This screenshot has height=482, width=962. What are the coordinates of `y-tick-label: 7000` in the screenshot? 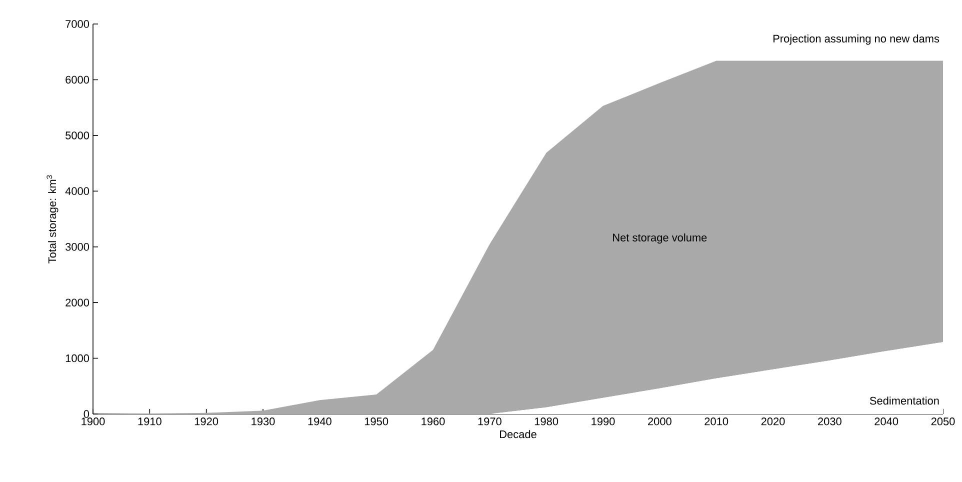 It's located at (78, 24).